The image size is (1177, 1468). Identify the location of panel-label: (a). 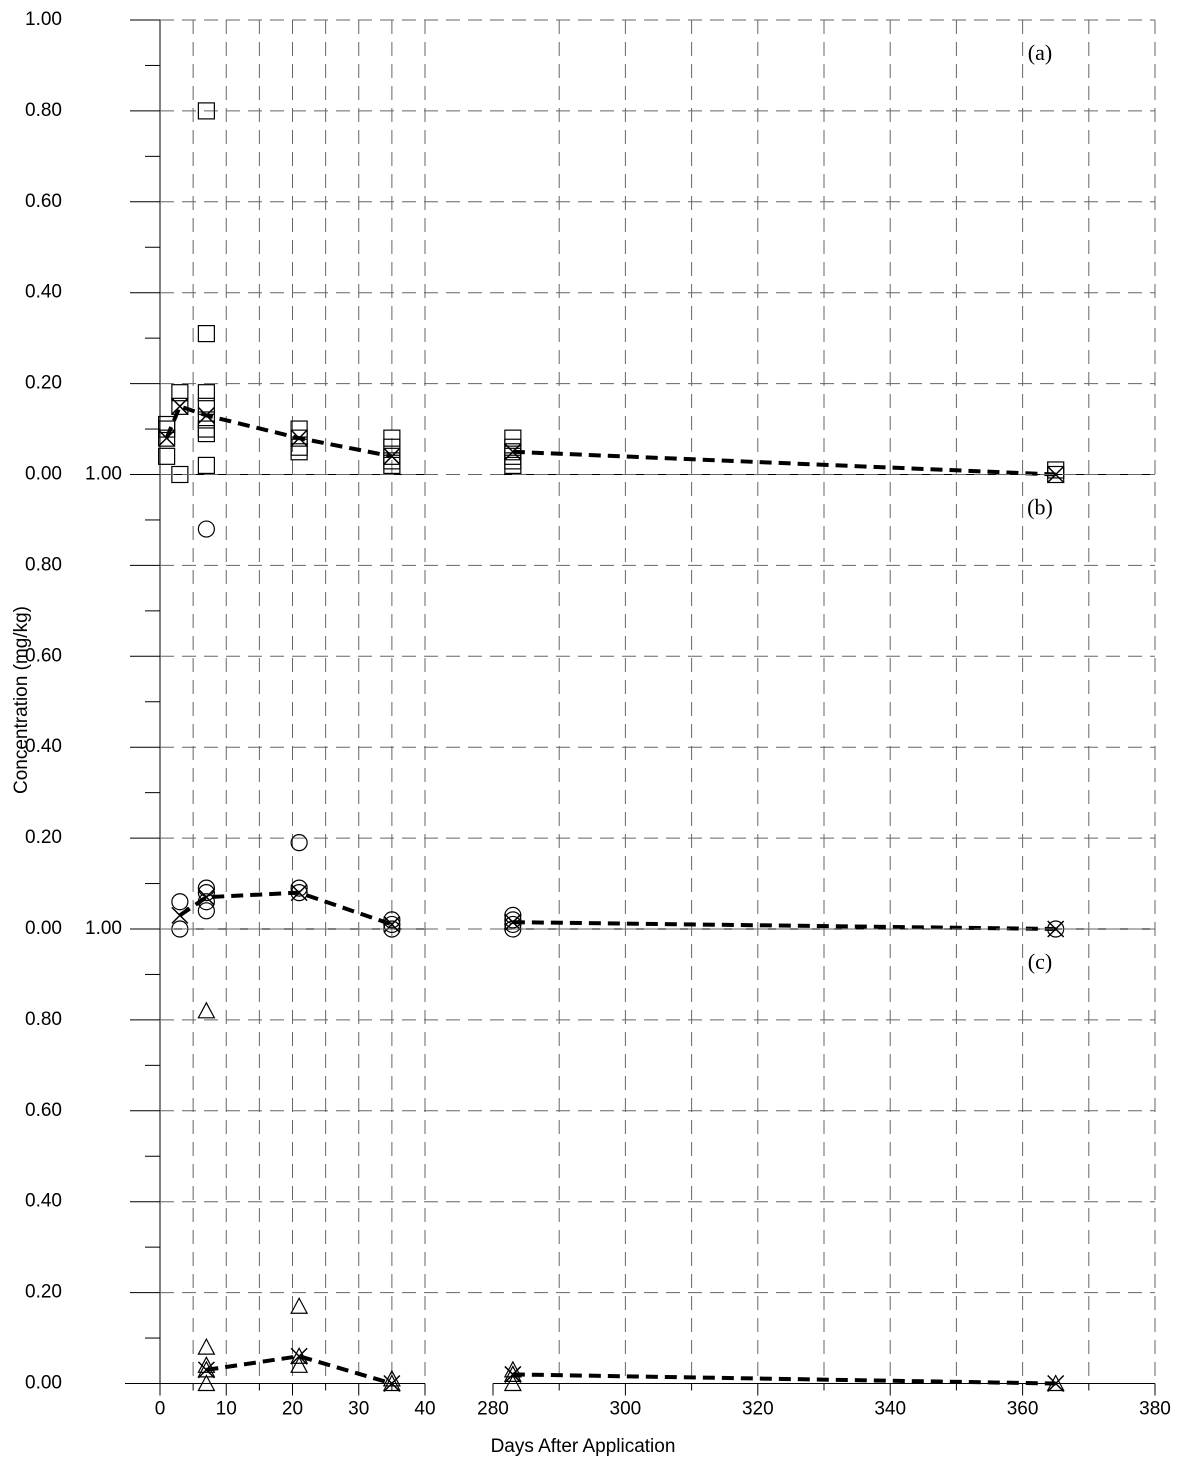
(1040, 52).